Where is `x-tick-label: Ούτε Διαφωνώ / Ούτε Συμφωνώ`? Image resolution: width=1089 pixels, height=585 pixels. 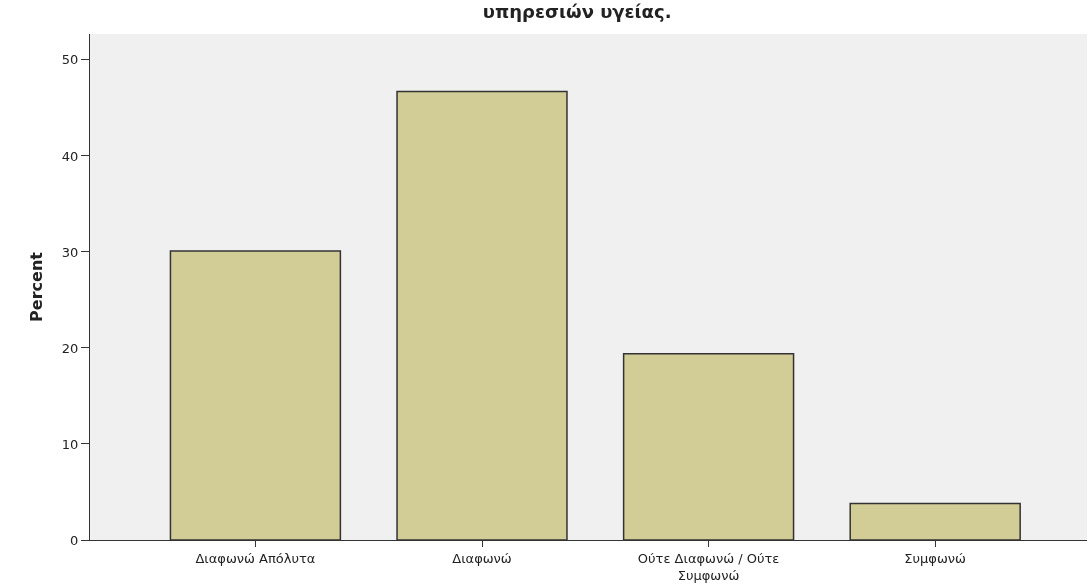 x-tick-label: Ούτε Διαφωνώ / Ούτε Συμφωνώ is located at coordinates (708, 566).